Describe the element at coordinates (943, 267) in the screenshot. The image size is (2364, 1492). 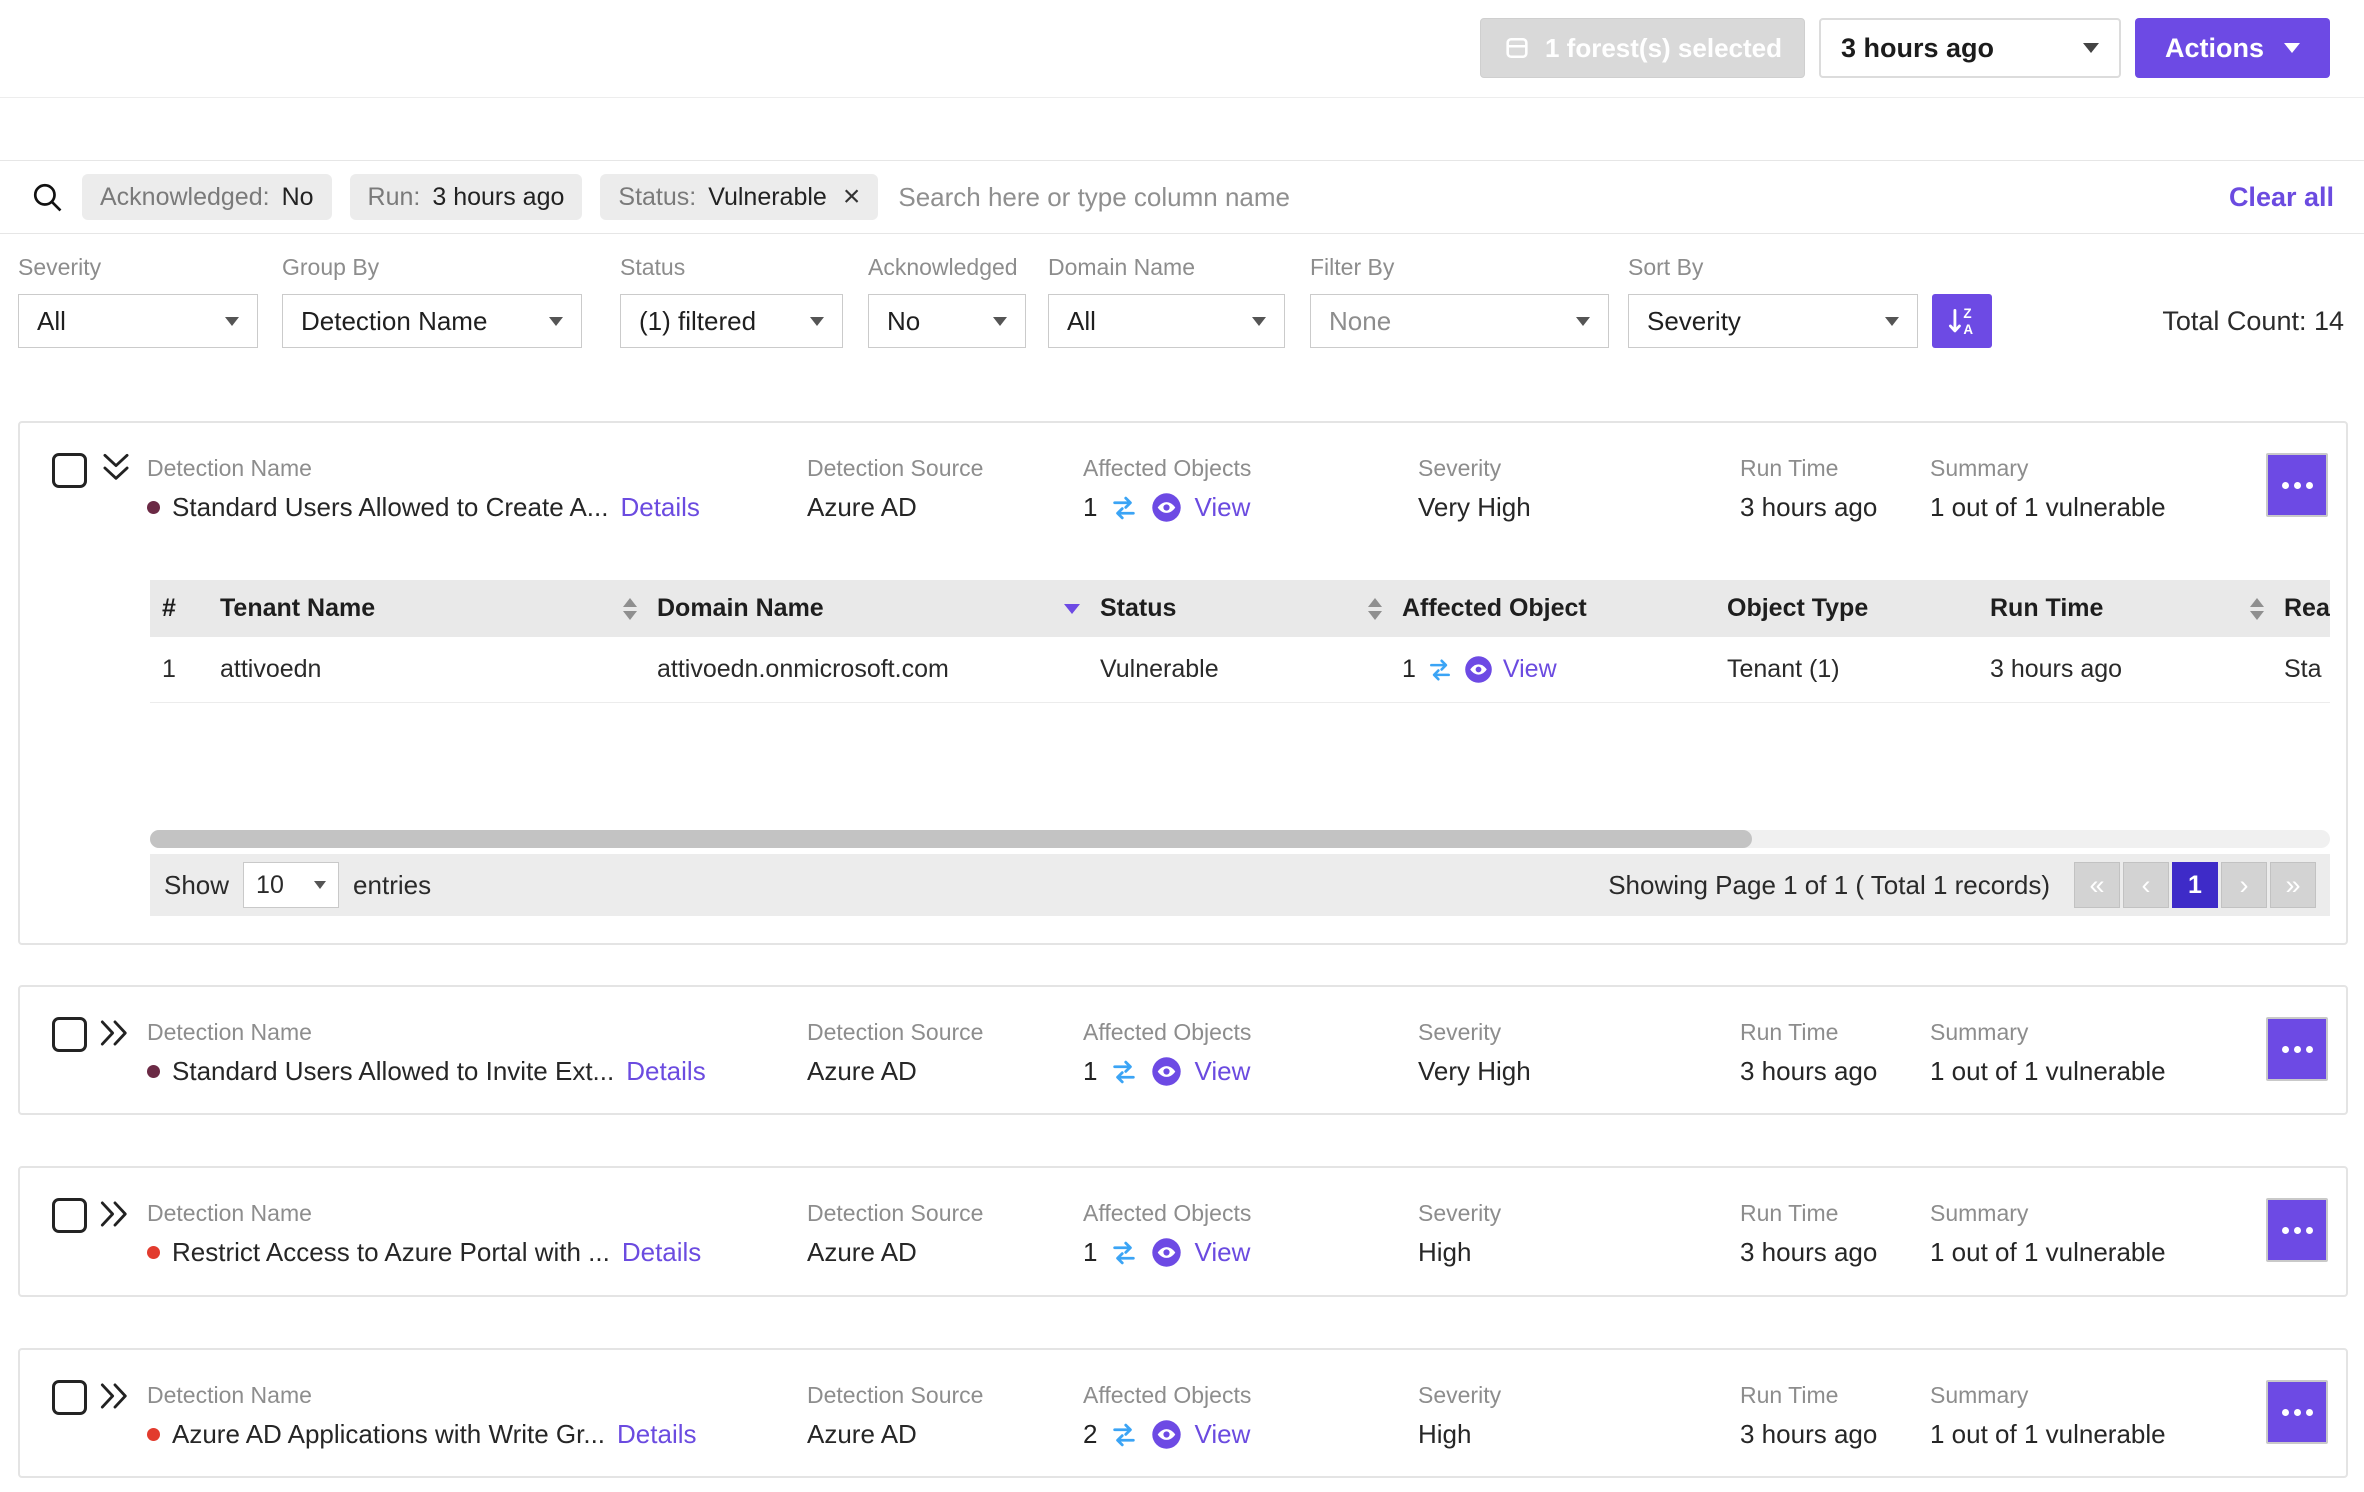
I see `acknowledged-filter-label: Acknowledged` at that location.